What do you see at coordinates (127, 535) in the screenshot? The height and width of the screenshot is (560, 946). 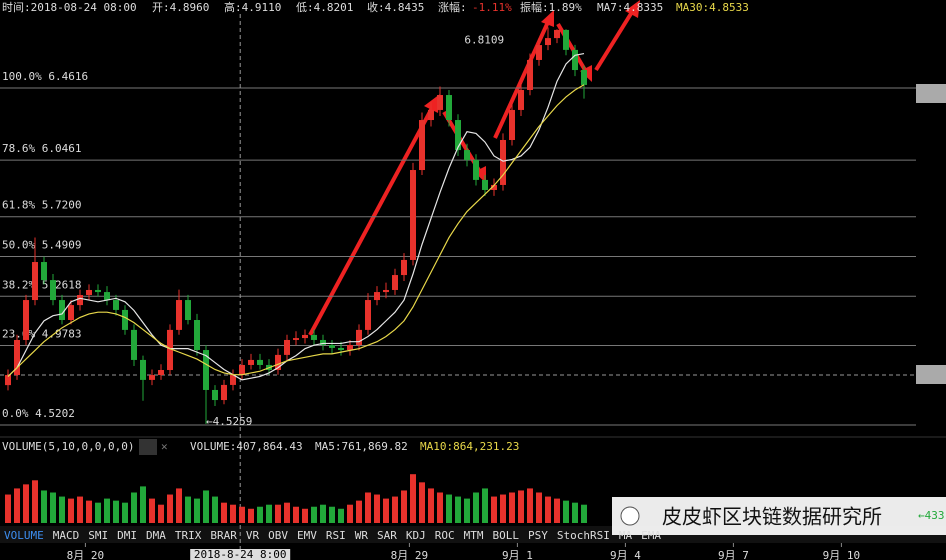 I see `toolbar-item: DMI` at bounding box center [127, 535].